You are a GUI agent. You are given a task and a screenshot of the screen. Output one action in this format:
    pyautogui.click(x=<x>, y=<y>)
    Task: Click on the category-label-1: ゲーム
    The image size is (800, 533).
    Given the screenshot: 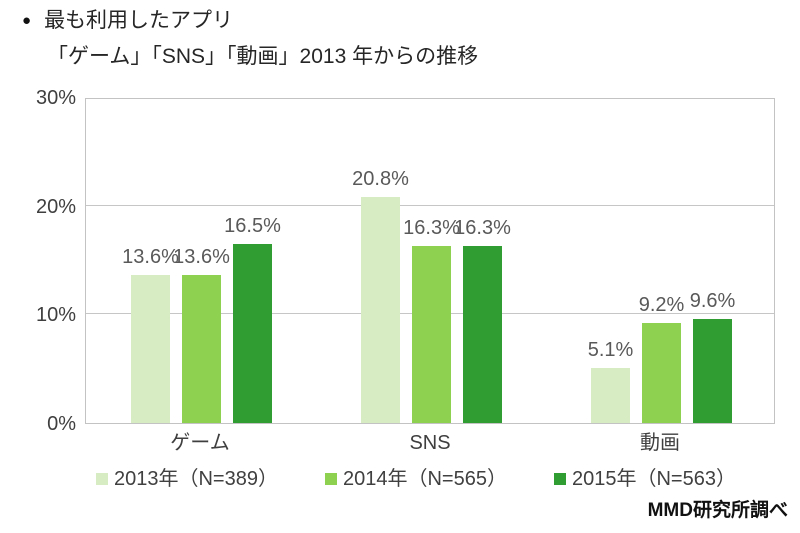 What is the action you would take?
    pyautogui.click(x=200, y=443)
    